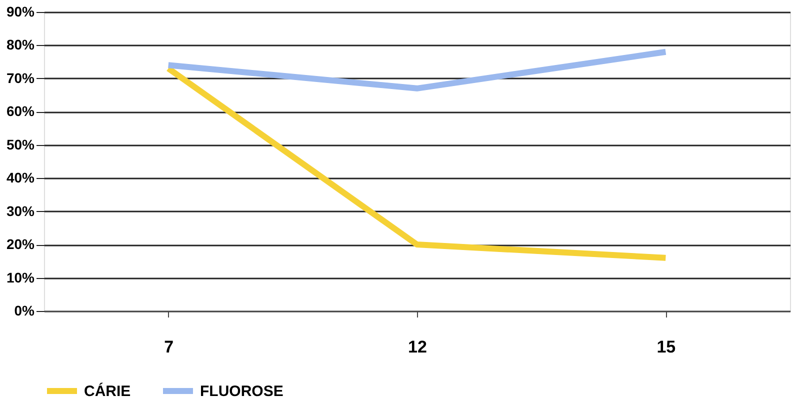 The height and width of the screenshot is (408, 795). What do you see at coordinates (21, 277) in the screenshot?
I see `y-tick-label: 10%` at bounding box center [21, 277].